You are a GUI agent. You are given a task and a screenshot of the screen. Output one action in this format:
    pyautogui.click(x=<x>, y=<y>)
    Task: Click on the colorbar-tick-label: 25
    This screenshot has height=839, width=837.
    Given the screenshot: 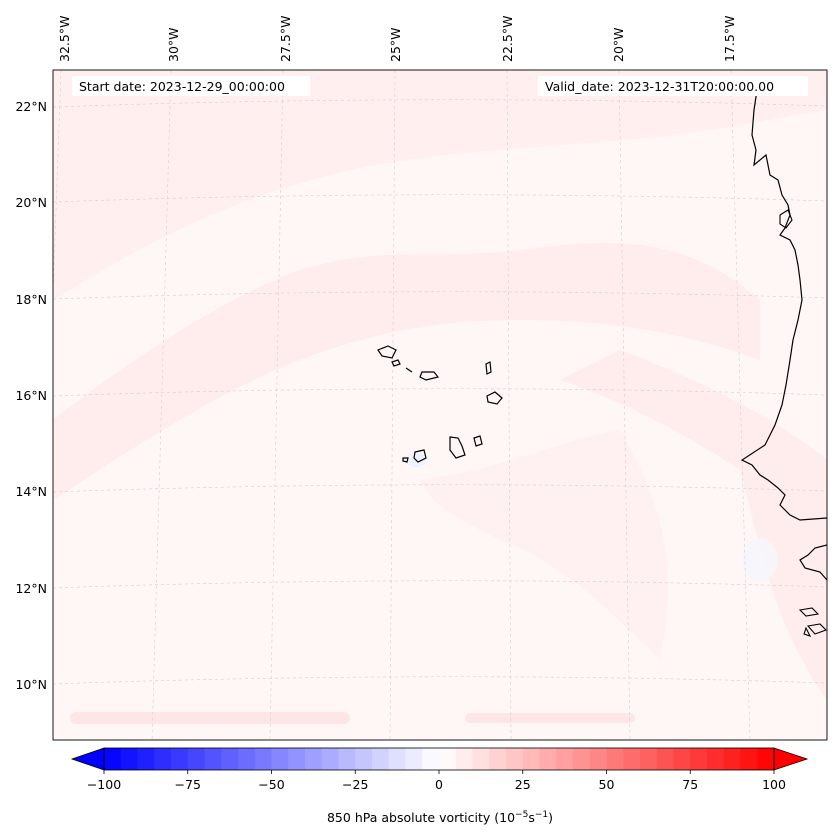 What is the action you would take?
    pyautogui.click(x=523, y=784)
    